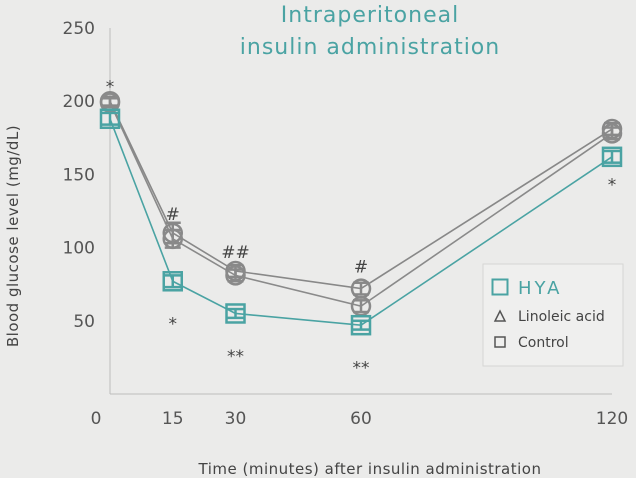 The height and width of the screenshot is (478, 636). I want to click on y-tick-label: 100, so click(79, 249).